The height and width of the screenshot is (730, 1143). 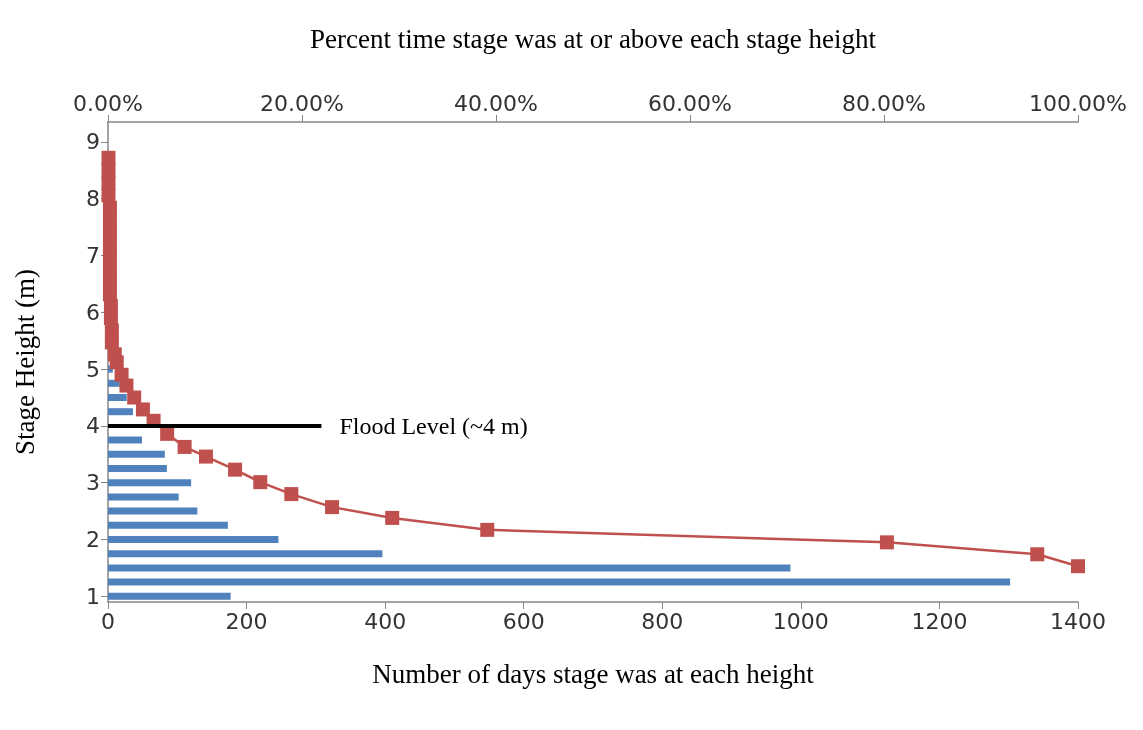 I want to click on x-tick-label: 0, so click(x=108, y=621).